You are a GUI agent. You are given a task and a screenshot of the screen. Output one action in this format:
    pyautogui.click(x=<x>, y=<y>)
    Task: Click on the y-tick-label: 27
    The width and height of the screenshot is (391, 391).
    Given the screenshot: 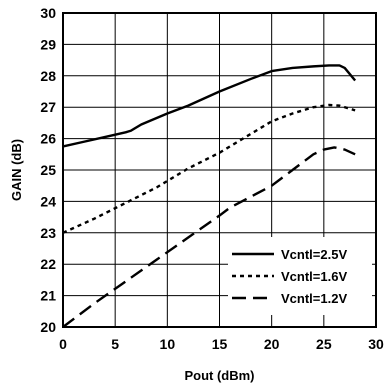 What is the action you would take?
    pyautogui.click(x=48, y=107)
    